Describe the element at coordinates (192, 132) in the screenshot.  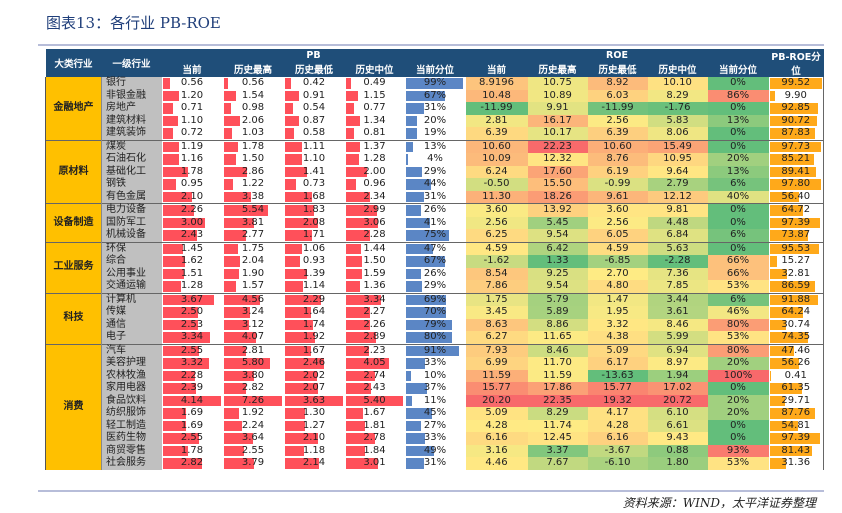
I see `cell-value: 0.72` at that location.